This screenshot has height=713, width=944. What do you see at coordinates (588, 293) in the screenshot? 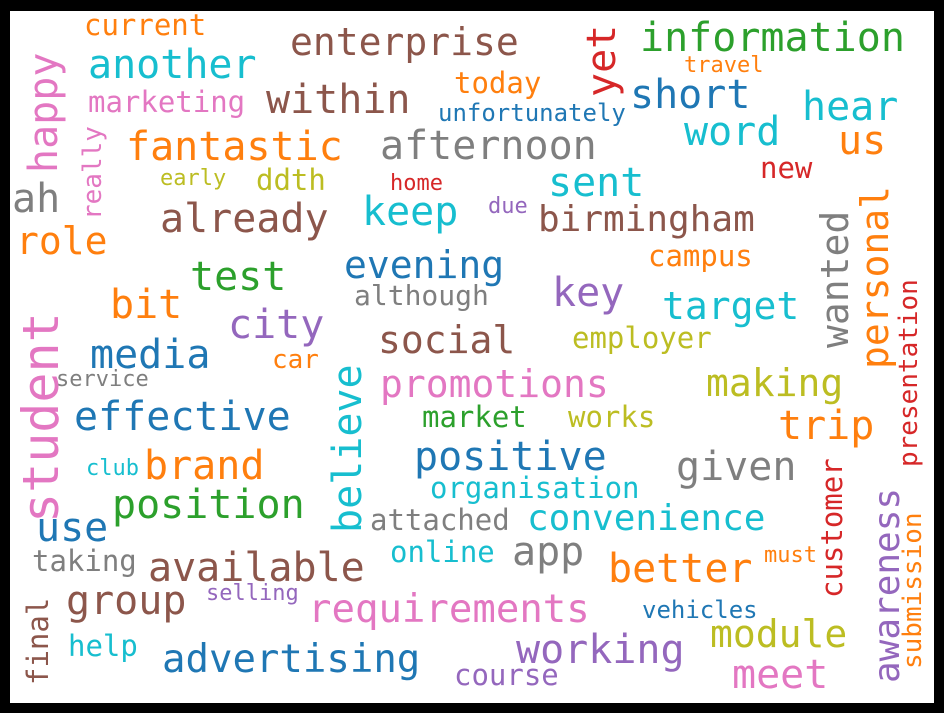
I see `word: key` at bounding box center [588, 293].